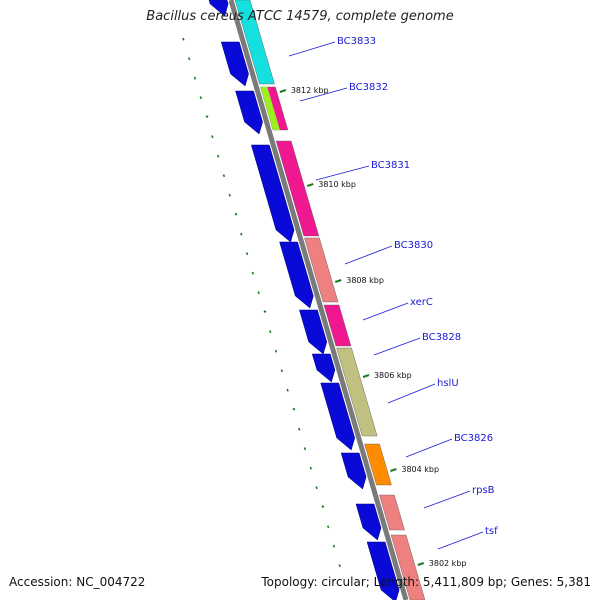 The image size is (600, 600). I want to click on gene-label: BC3832, so click(368, 87).